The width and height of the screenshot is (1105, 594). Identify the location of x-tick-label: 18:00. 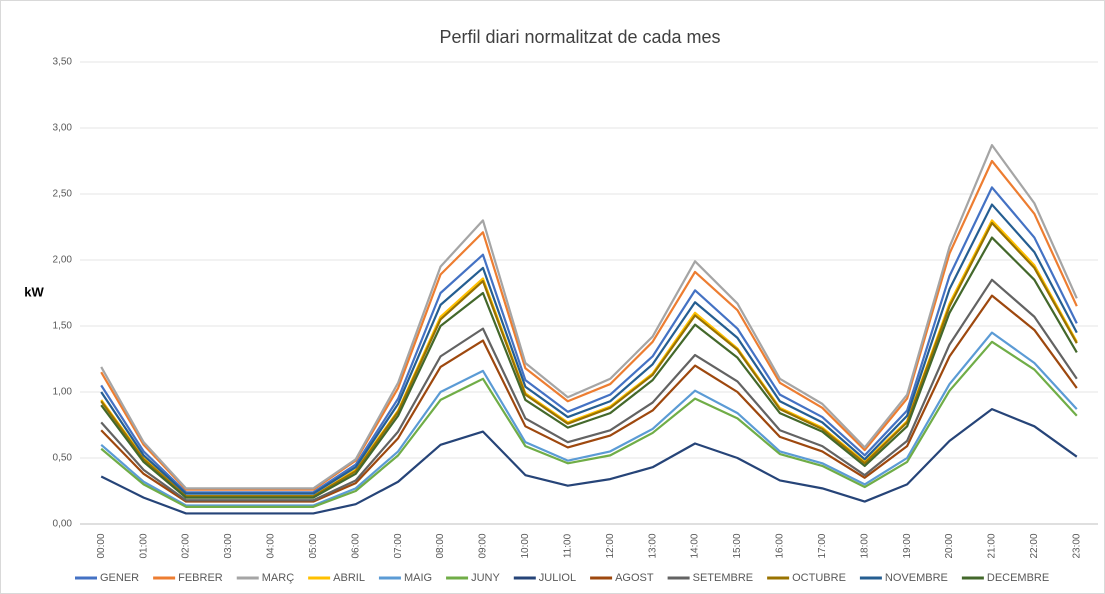
(864, 545).